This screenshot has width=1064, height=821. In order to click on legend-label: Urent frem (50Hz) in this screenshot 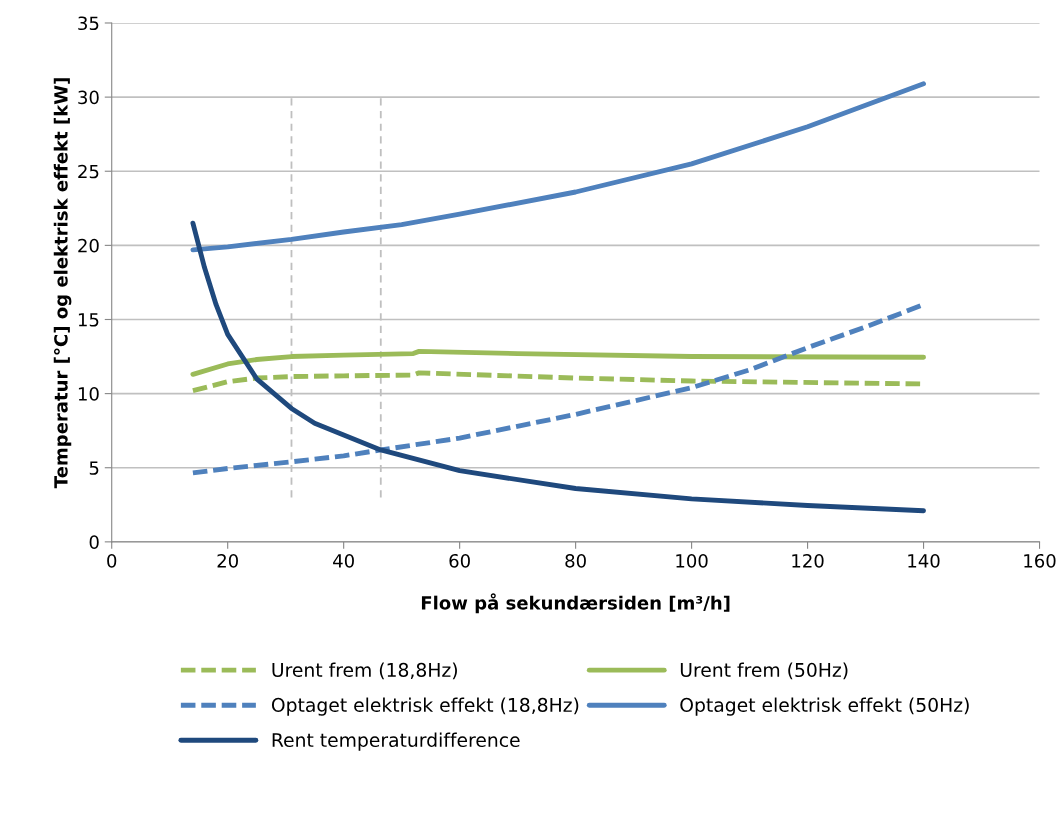, I will do `click(764, 671)`.